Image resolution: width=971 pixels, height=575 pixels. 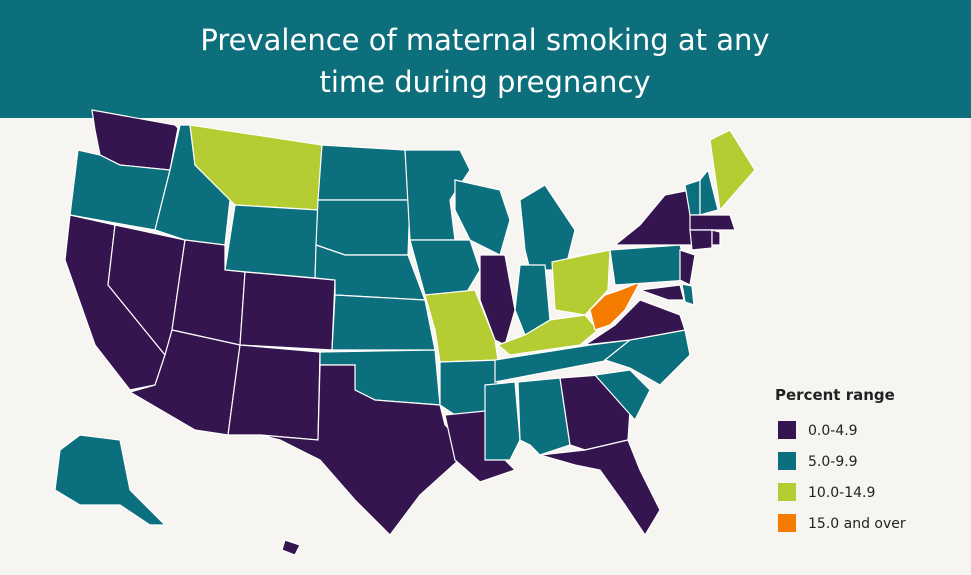 I want to click on legend-label: 15.0 and over, so click(x=857, y=524).